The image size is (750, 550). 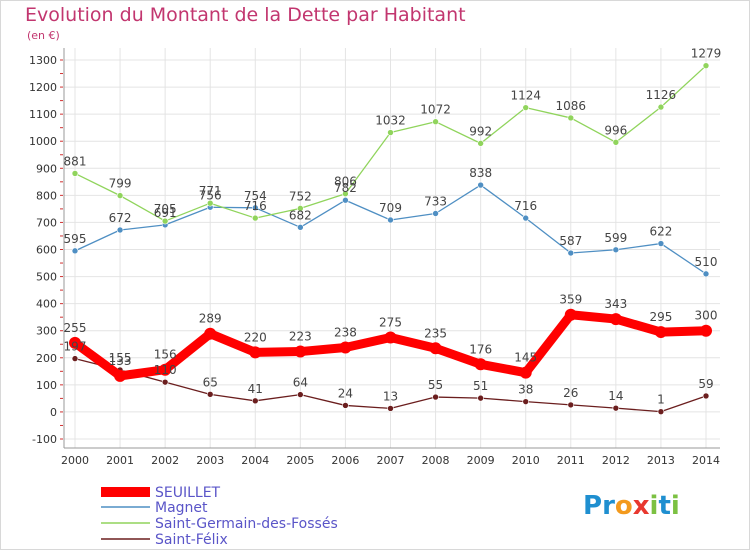 I want to click on x-tick-label: 2011, so click(x=571, y=460).